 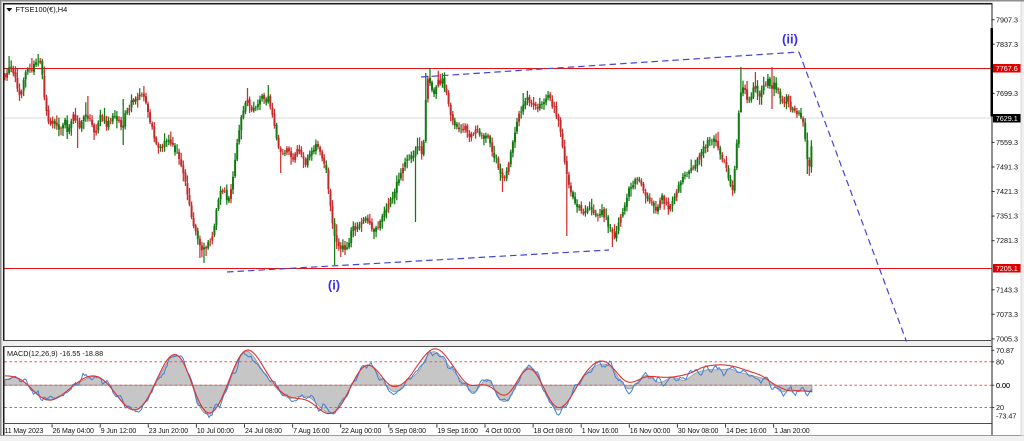 I want to click on svg-text: 19 Sep 16:00, so click(x=457, y=431).